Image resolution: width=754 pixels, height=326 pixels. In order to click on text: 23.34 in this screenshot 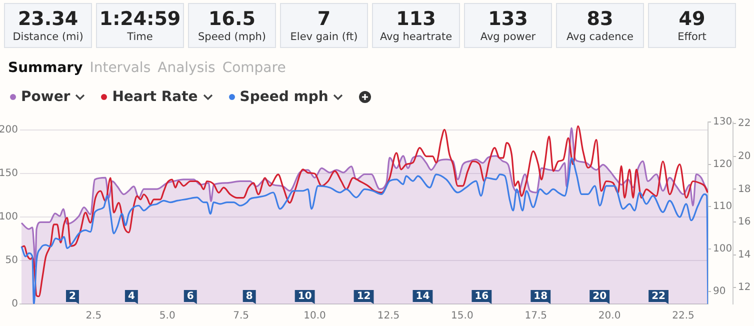, I will do `click(48, 19)`.